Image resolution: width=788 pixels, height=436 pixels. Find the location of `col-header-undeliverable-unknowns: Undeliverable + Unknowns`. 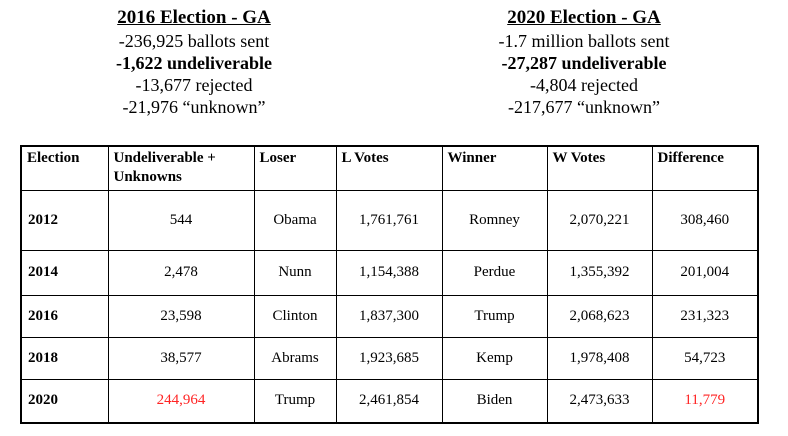

col-header-undeliverable-unknowns: Undeliverable + Unknowns is located at coordinates (181, 168).